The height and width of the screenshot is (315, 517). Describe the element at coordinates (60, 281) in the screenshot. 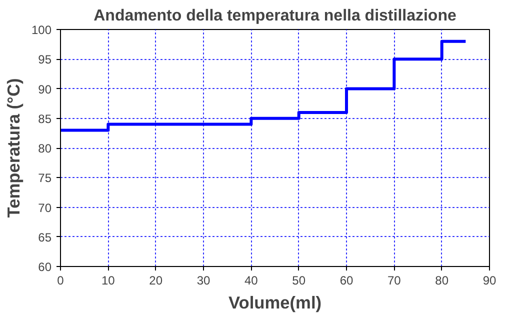

I see `x-tick-label: 0` at that location.